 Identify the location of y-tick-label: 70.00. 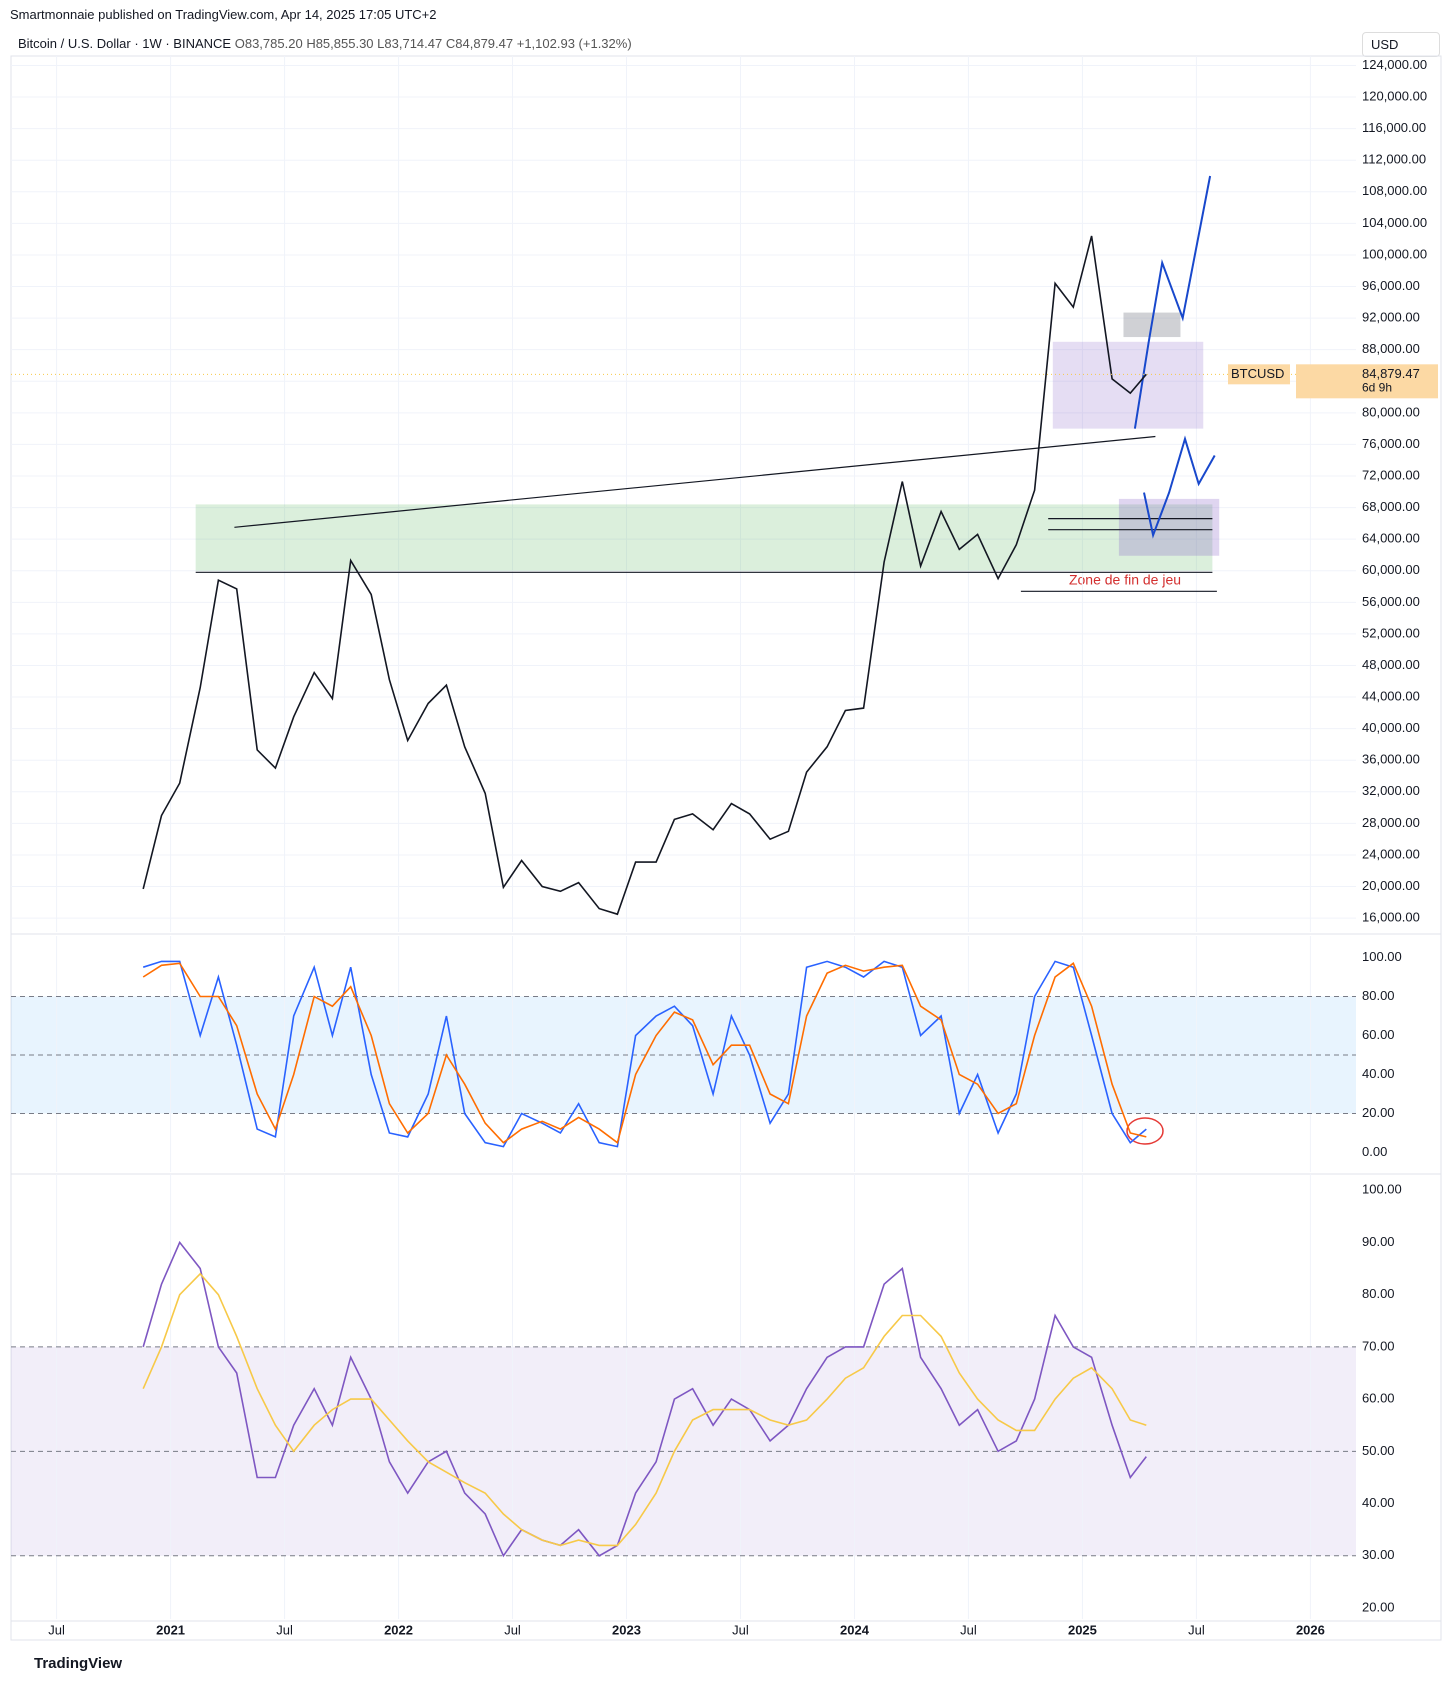
(1378, 1345).